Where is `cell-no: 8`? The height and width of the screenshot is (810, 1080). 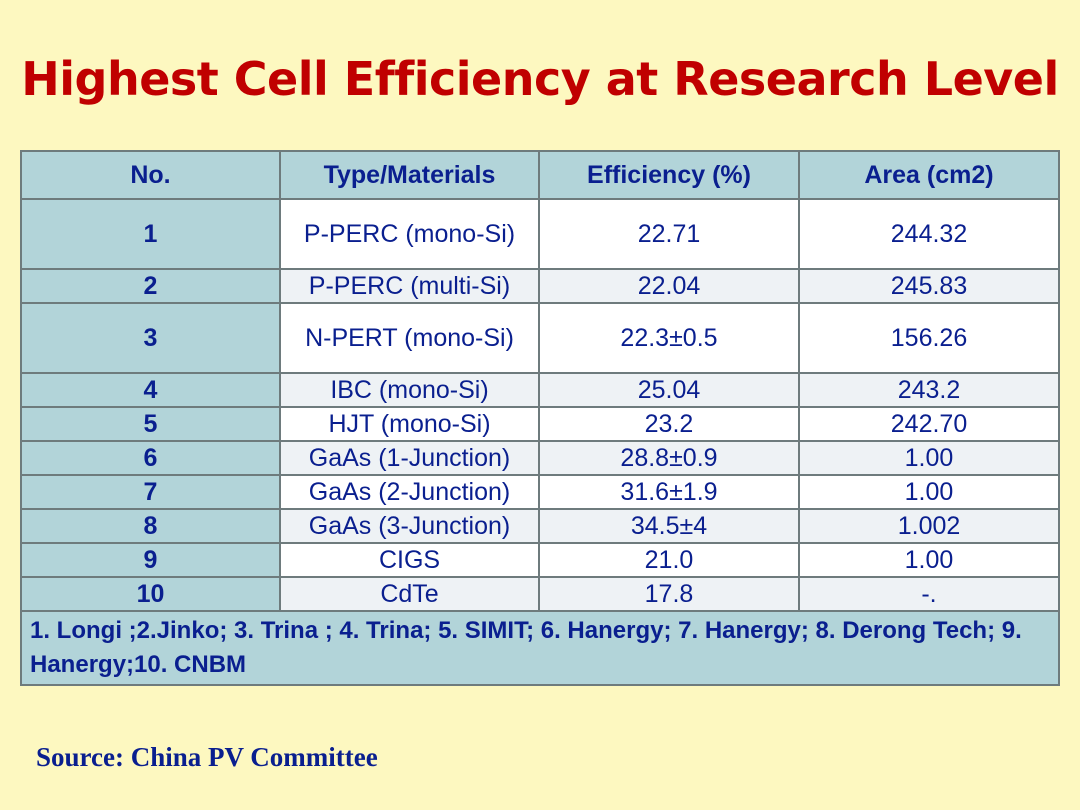 cell-no: 8 is located at coordinates (150, 526).